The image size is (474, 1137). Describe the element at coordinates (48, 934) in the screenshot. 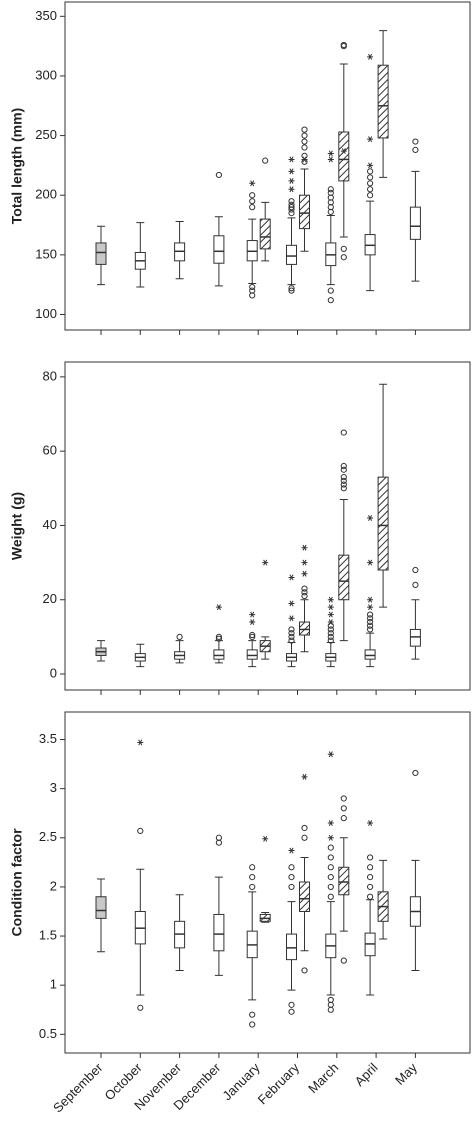

I see `y-tick-label: 1.5` at that location.